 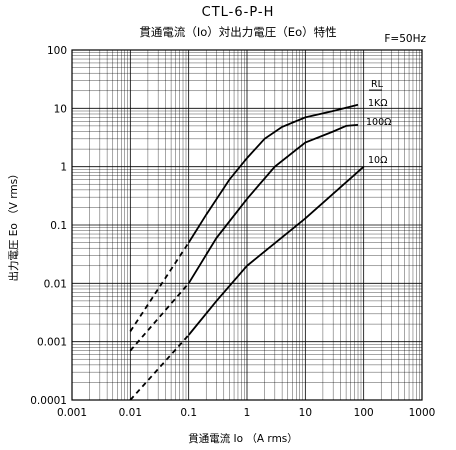 What do you see at coordinates (55, 284) in the screenshot?
I see `y-tick-label: 0.01` at bounding box center [55, 284].